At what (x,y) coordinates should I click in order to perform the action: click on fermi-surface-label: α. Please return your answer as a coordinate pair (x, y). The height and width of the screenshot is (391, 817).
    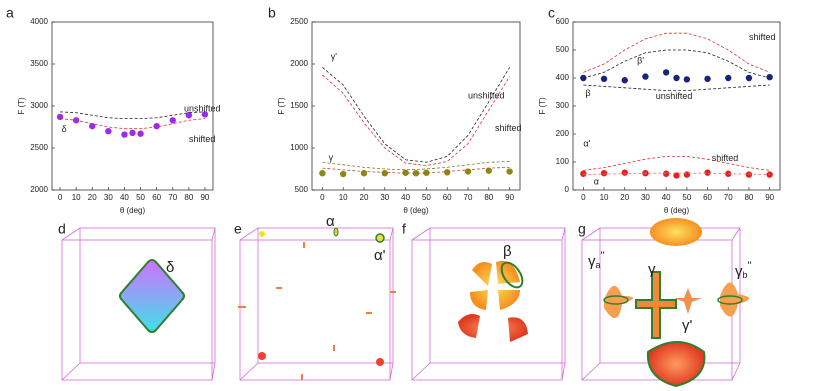
    Looking at the image, I should click on (330, 221).